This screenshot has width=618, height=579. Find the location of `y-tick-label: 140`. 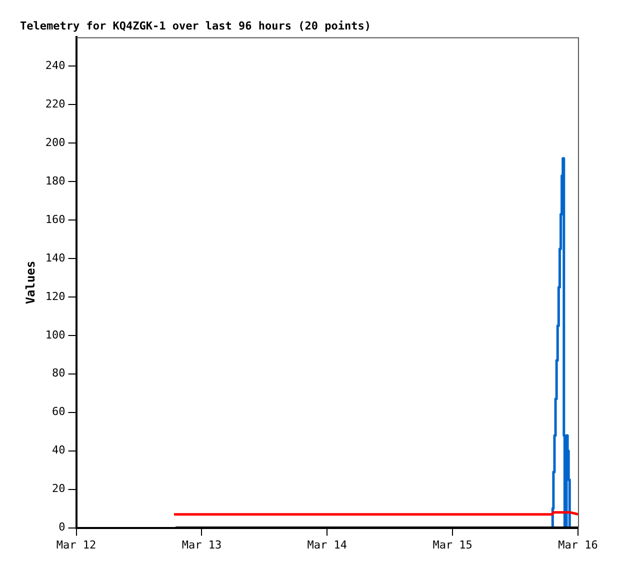

y-tick-label: 140 is located at coordinates (55, 257).